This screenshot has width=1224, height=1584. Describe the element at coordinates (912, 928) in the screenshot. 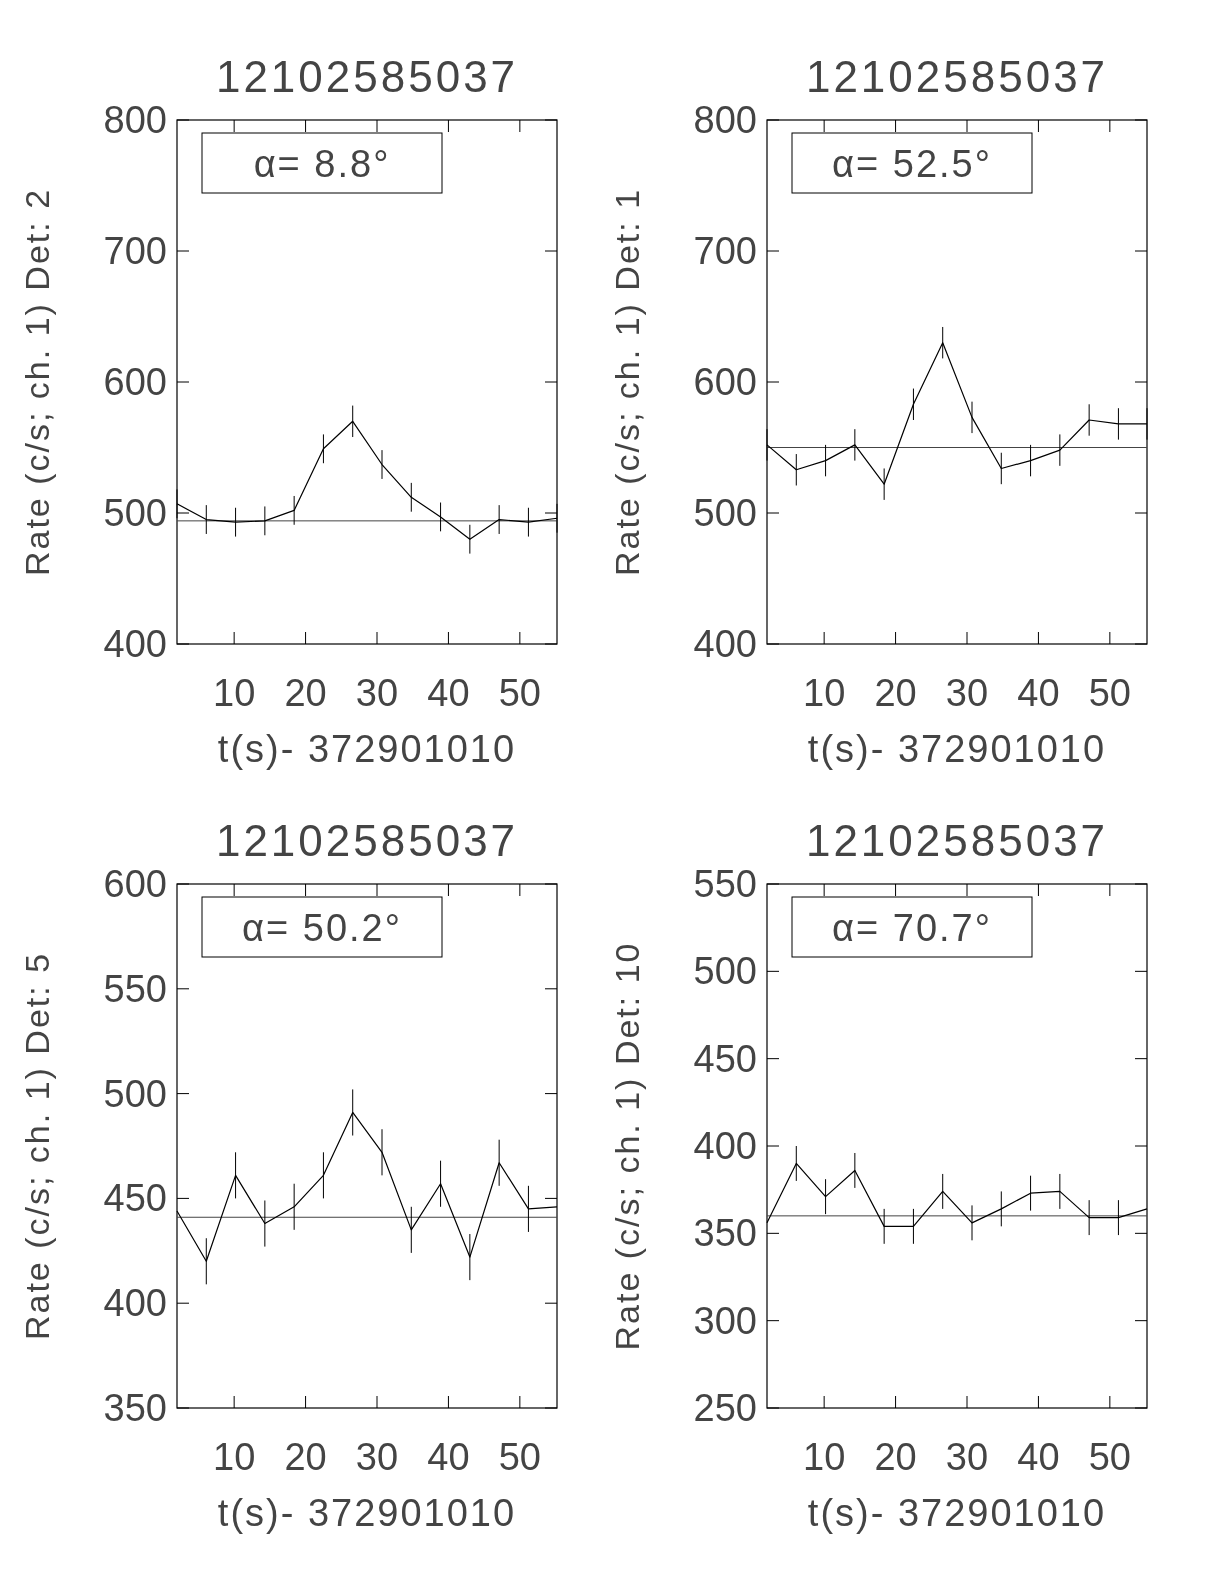

I see `annotation: α= 70.7°` at that location.